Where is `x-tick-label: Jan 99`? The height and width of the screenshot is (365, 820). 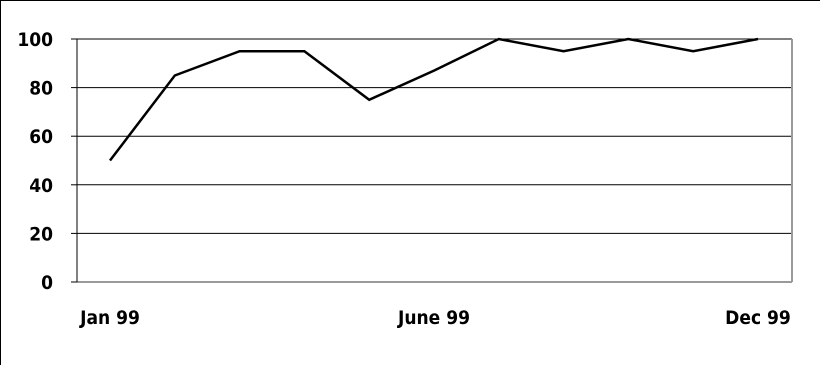
x-tick-label: Jan 99 is located at coordinates (109, 318).